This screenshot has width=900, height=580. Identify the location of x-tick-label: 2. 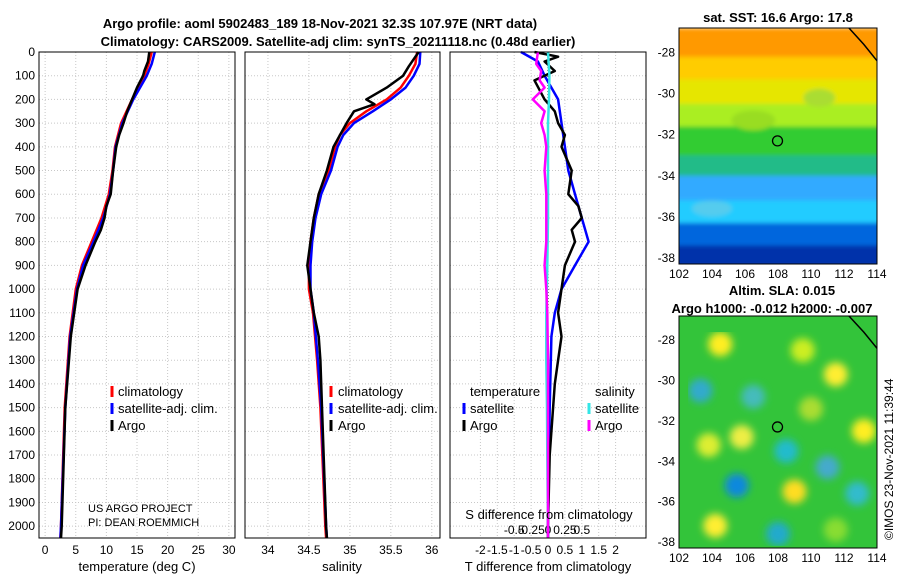
(615, 550).